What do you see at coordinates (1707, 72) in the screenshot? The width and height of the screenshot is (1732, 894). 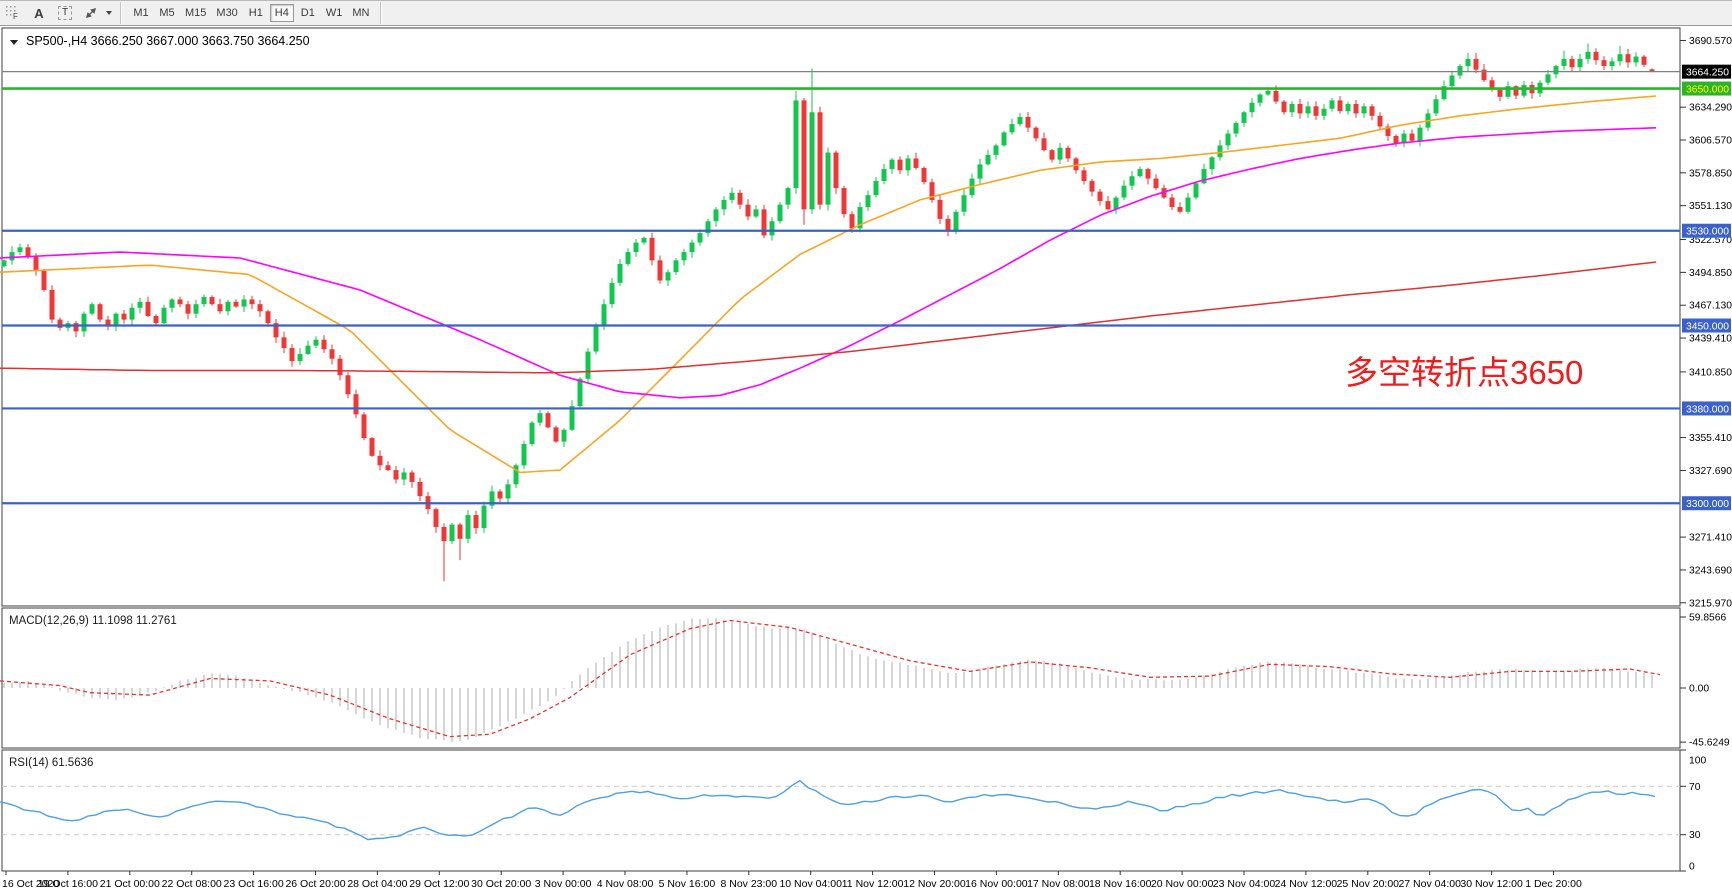 I see `svg-text: 3664.250` at bounding box center [1707, 72].